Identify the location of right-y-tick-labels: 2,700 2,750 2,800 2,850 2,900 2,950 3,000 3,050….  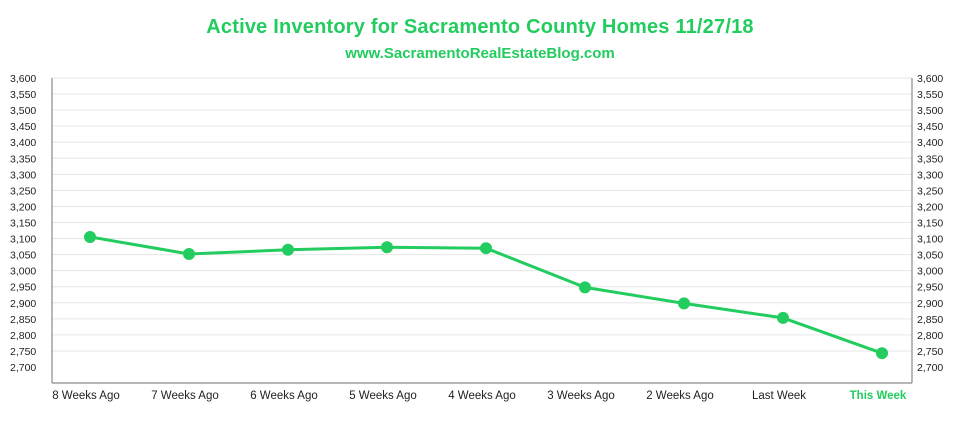
(930, 223).